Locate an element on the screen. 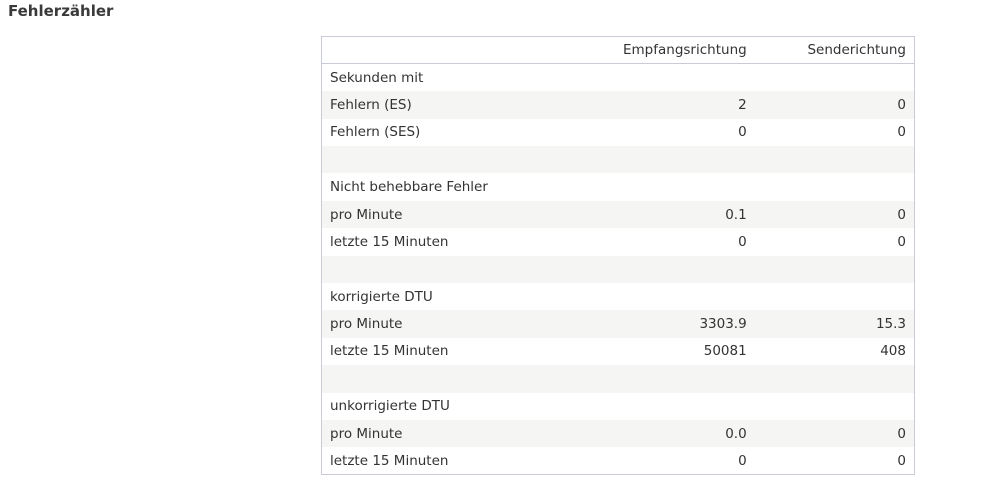 The height and width of the screenshot is (491, 999). corner-cell is located at coordinates (450, 50).